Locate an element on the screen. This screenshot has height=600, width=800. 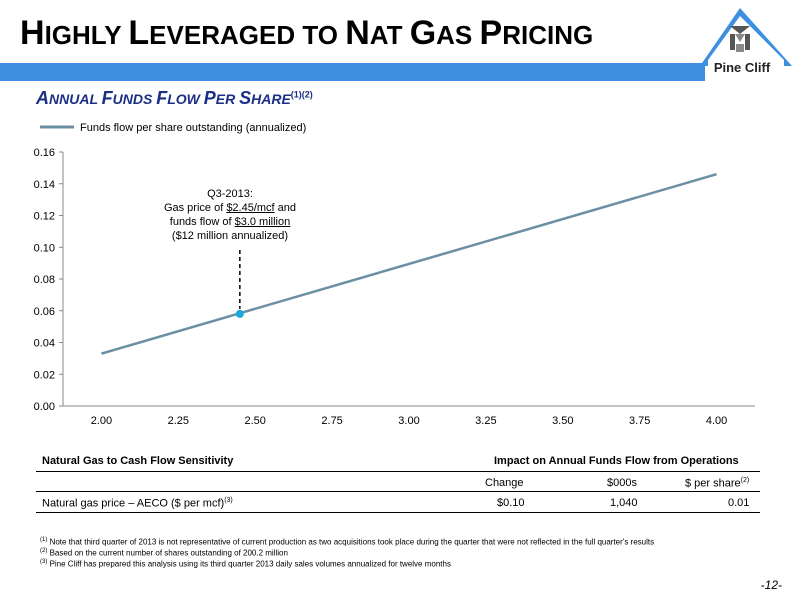
x-tick-label: 2.25 is located at coordinates (178, 421).